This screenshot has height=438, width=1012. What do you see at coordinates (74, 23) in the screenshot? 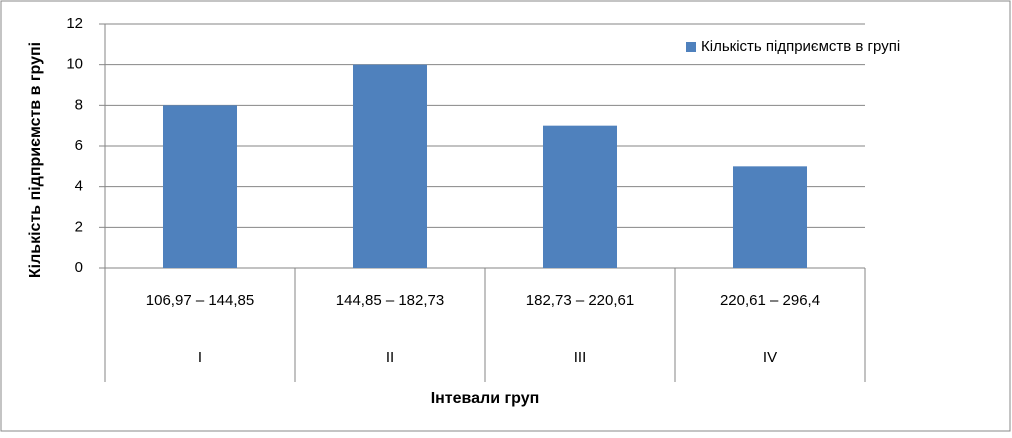
I see `y-tick-label: 12` at bounding box center [74, 23].